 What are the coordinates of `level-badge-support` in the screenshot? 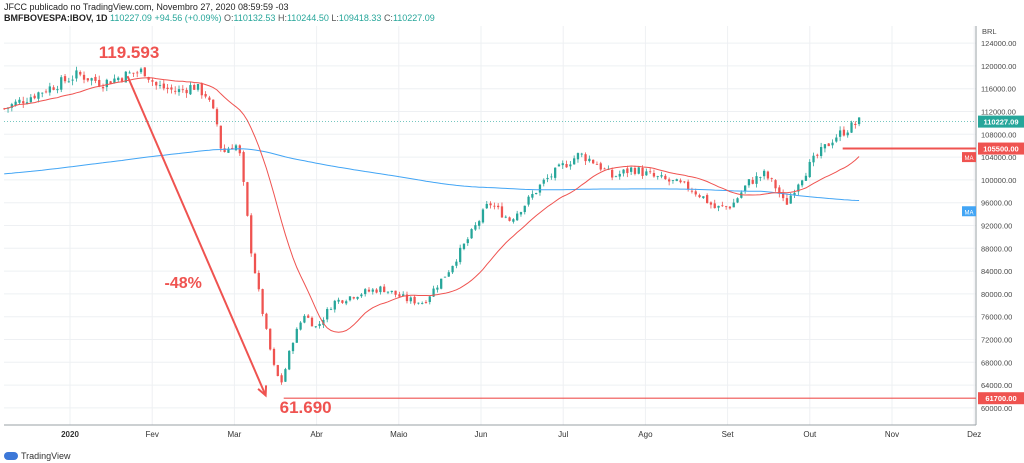 It's located at (1001, 398).